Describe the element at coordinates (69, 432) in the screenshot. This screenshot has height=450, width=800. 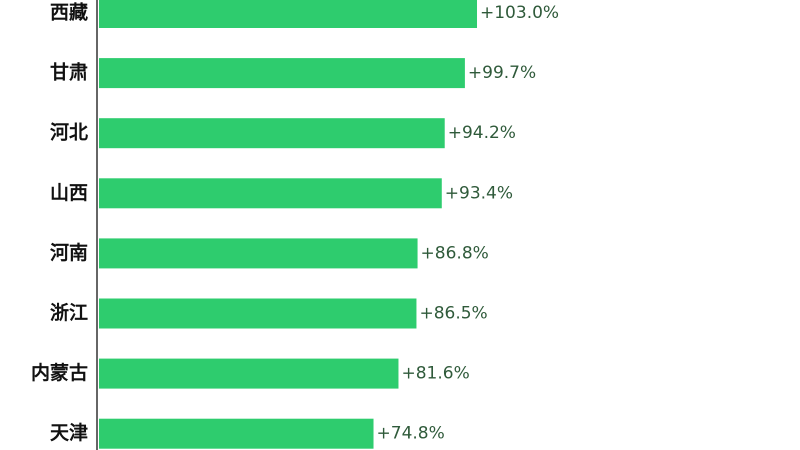
I see `category-label: 天津` at that location.